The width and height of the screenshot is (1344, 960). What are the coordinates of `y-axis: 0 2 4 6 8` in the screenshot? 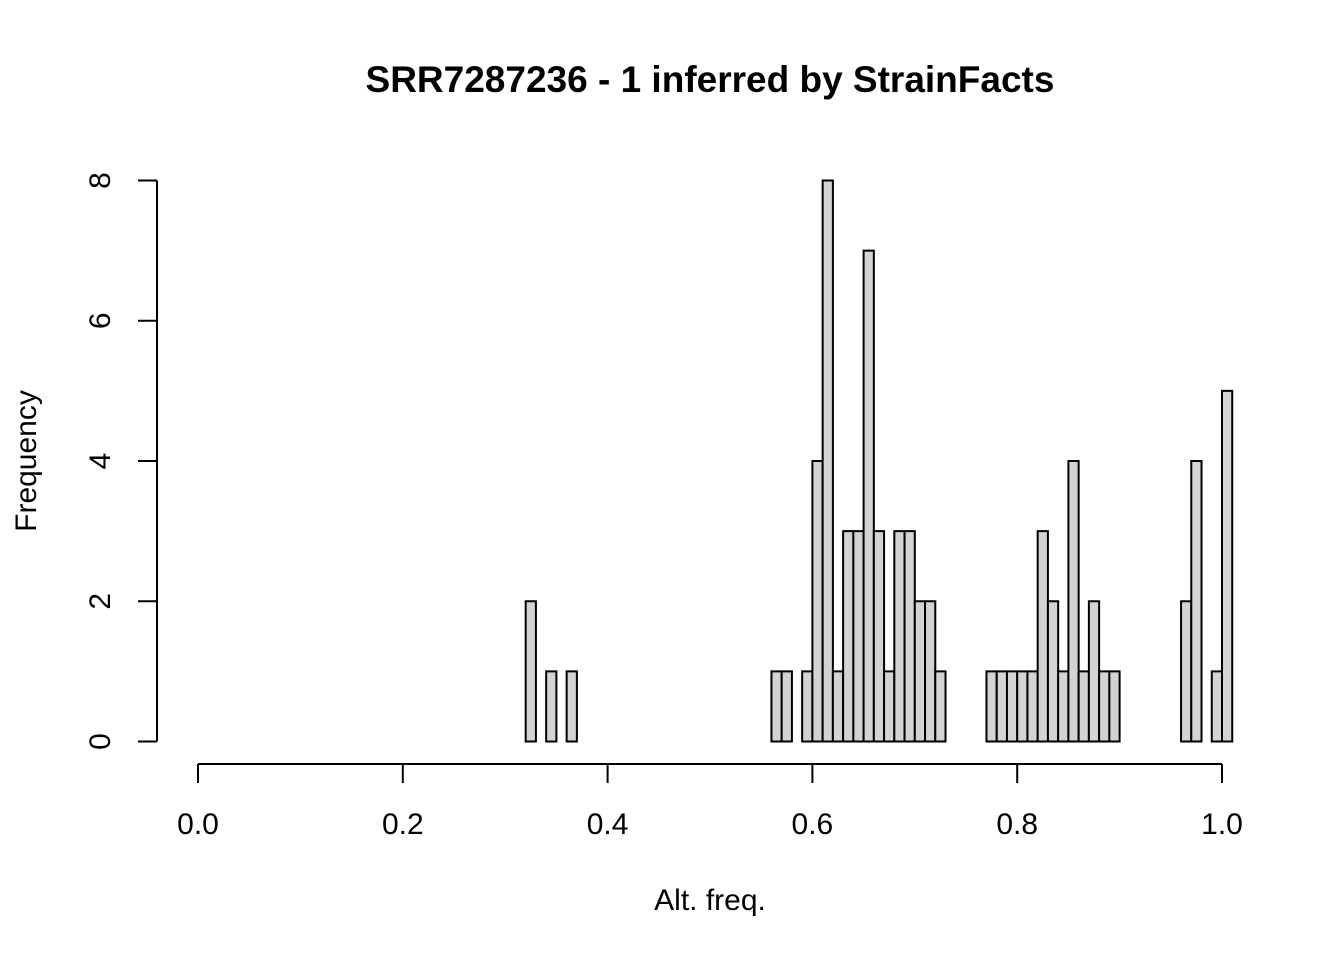 It's located at (121, 461).